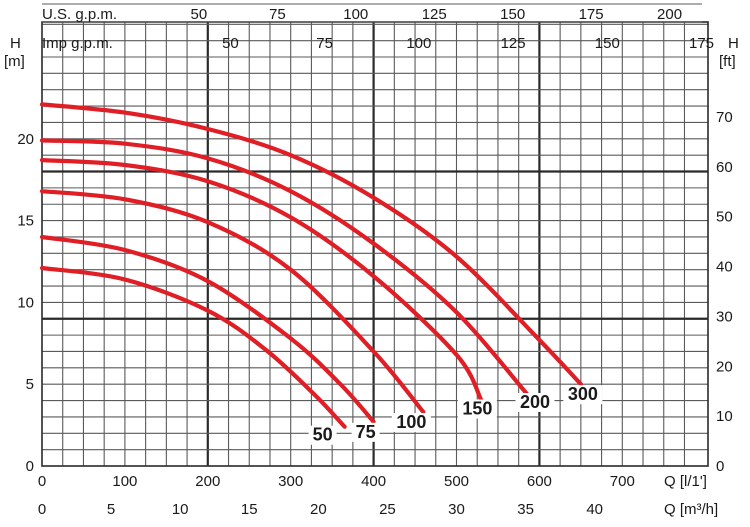  I want to click on curve-label-150: 150, so click(477, 409).